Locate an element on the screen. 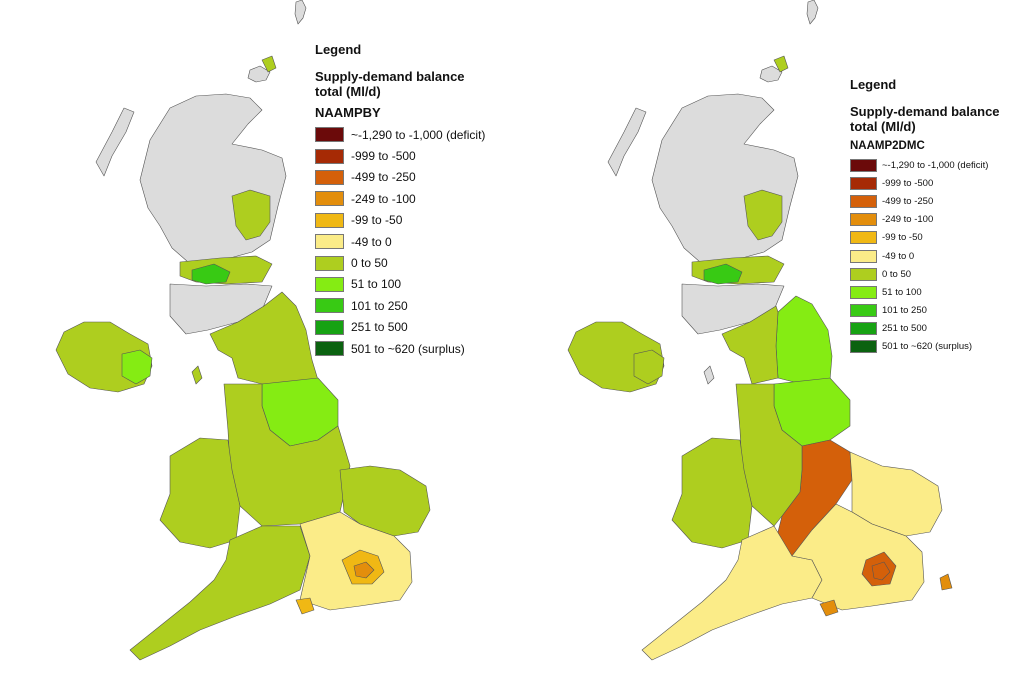 Image resolution: width=1024 pixels, height=682 pixels. legend-scenario-name: NAAMP2DMC is located at coordinates (887, 146).